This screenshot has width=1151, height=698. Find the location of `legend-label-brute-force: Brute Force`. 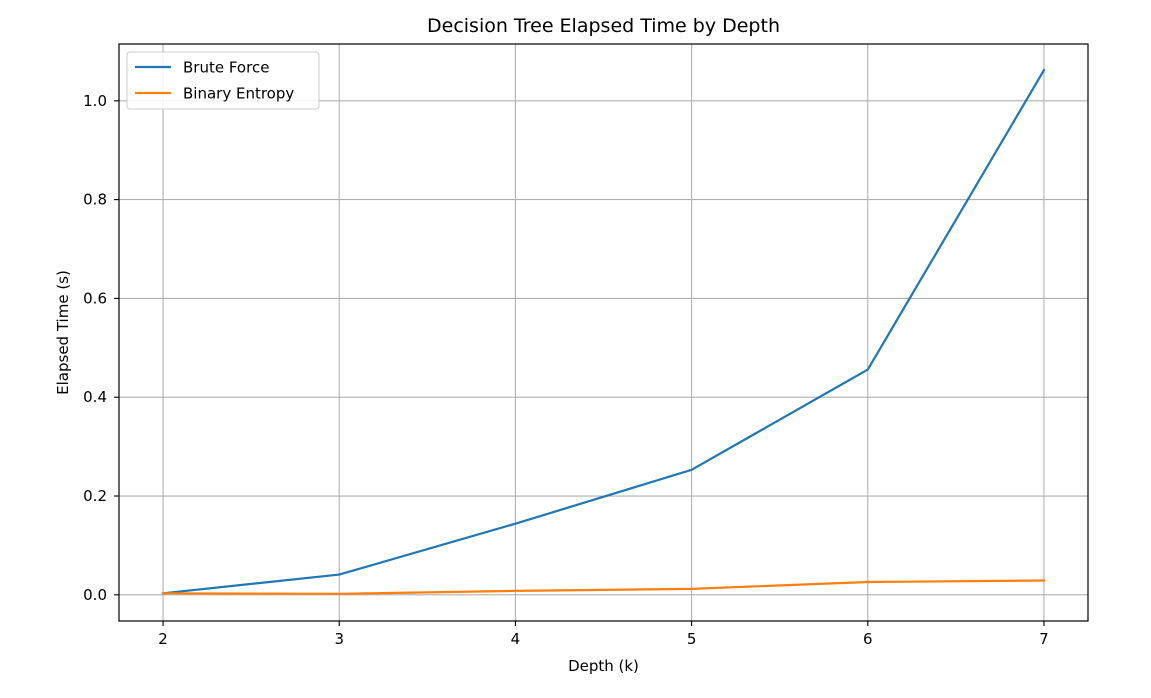

legend-label-brute-force: Brute Force is located at coordinates (226, 68).